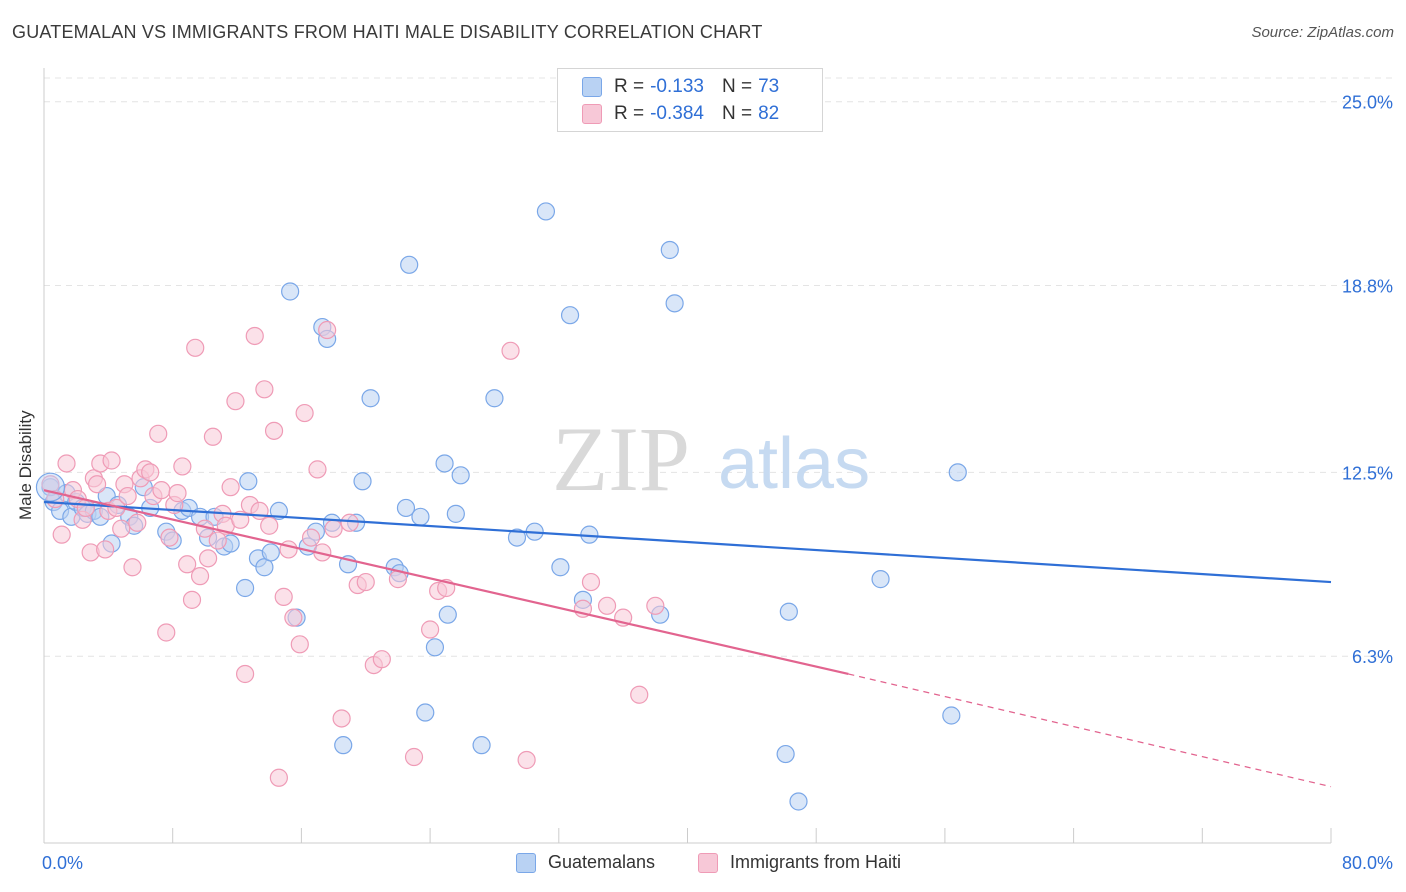  Describe the element at coordinates (621, 459) in the screenshot. I see `watermark-zip: ZIP` at that location.